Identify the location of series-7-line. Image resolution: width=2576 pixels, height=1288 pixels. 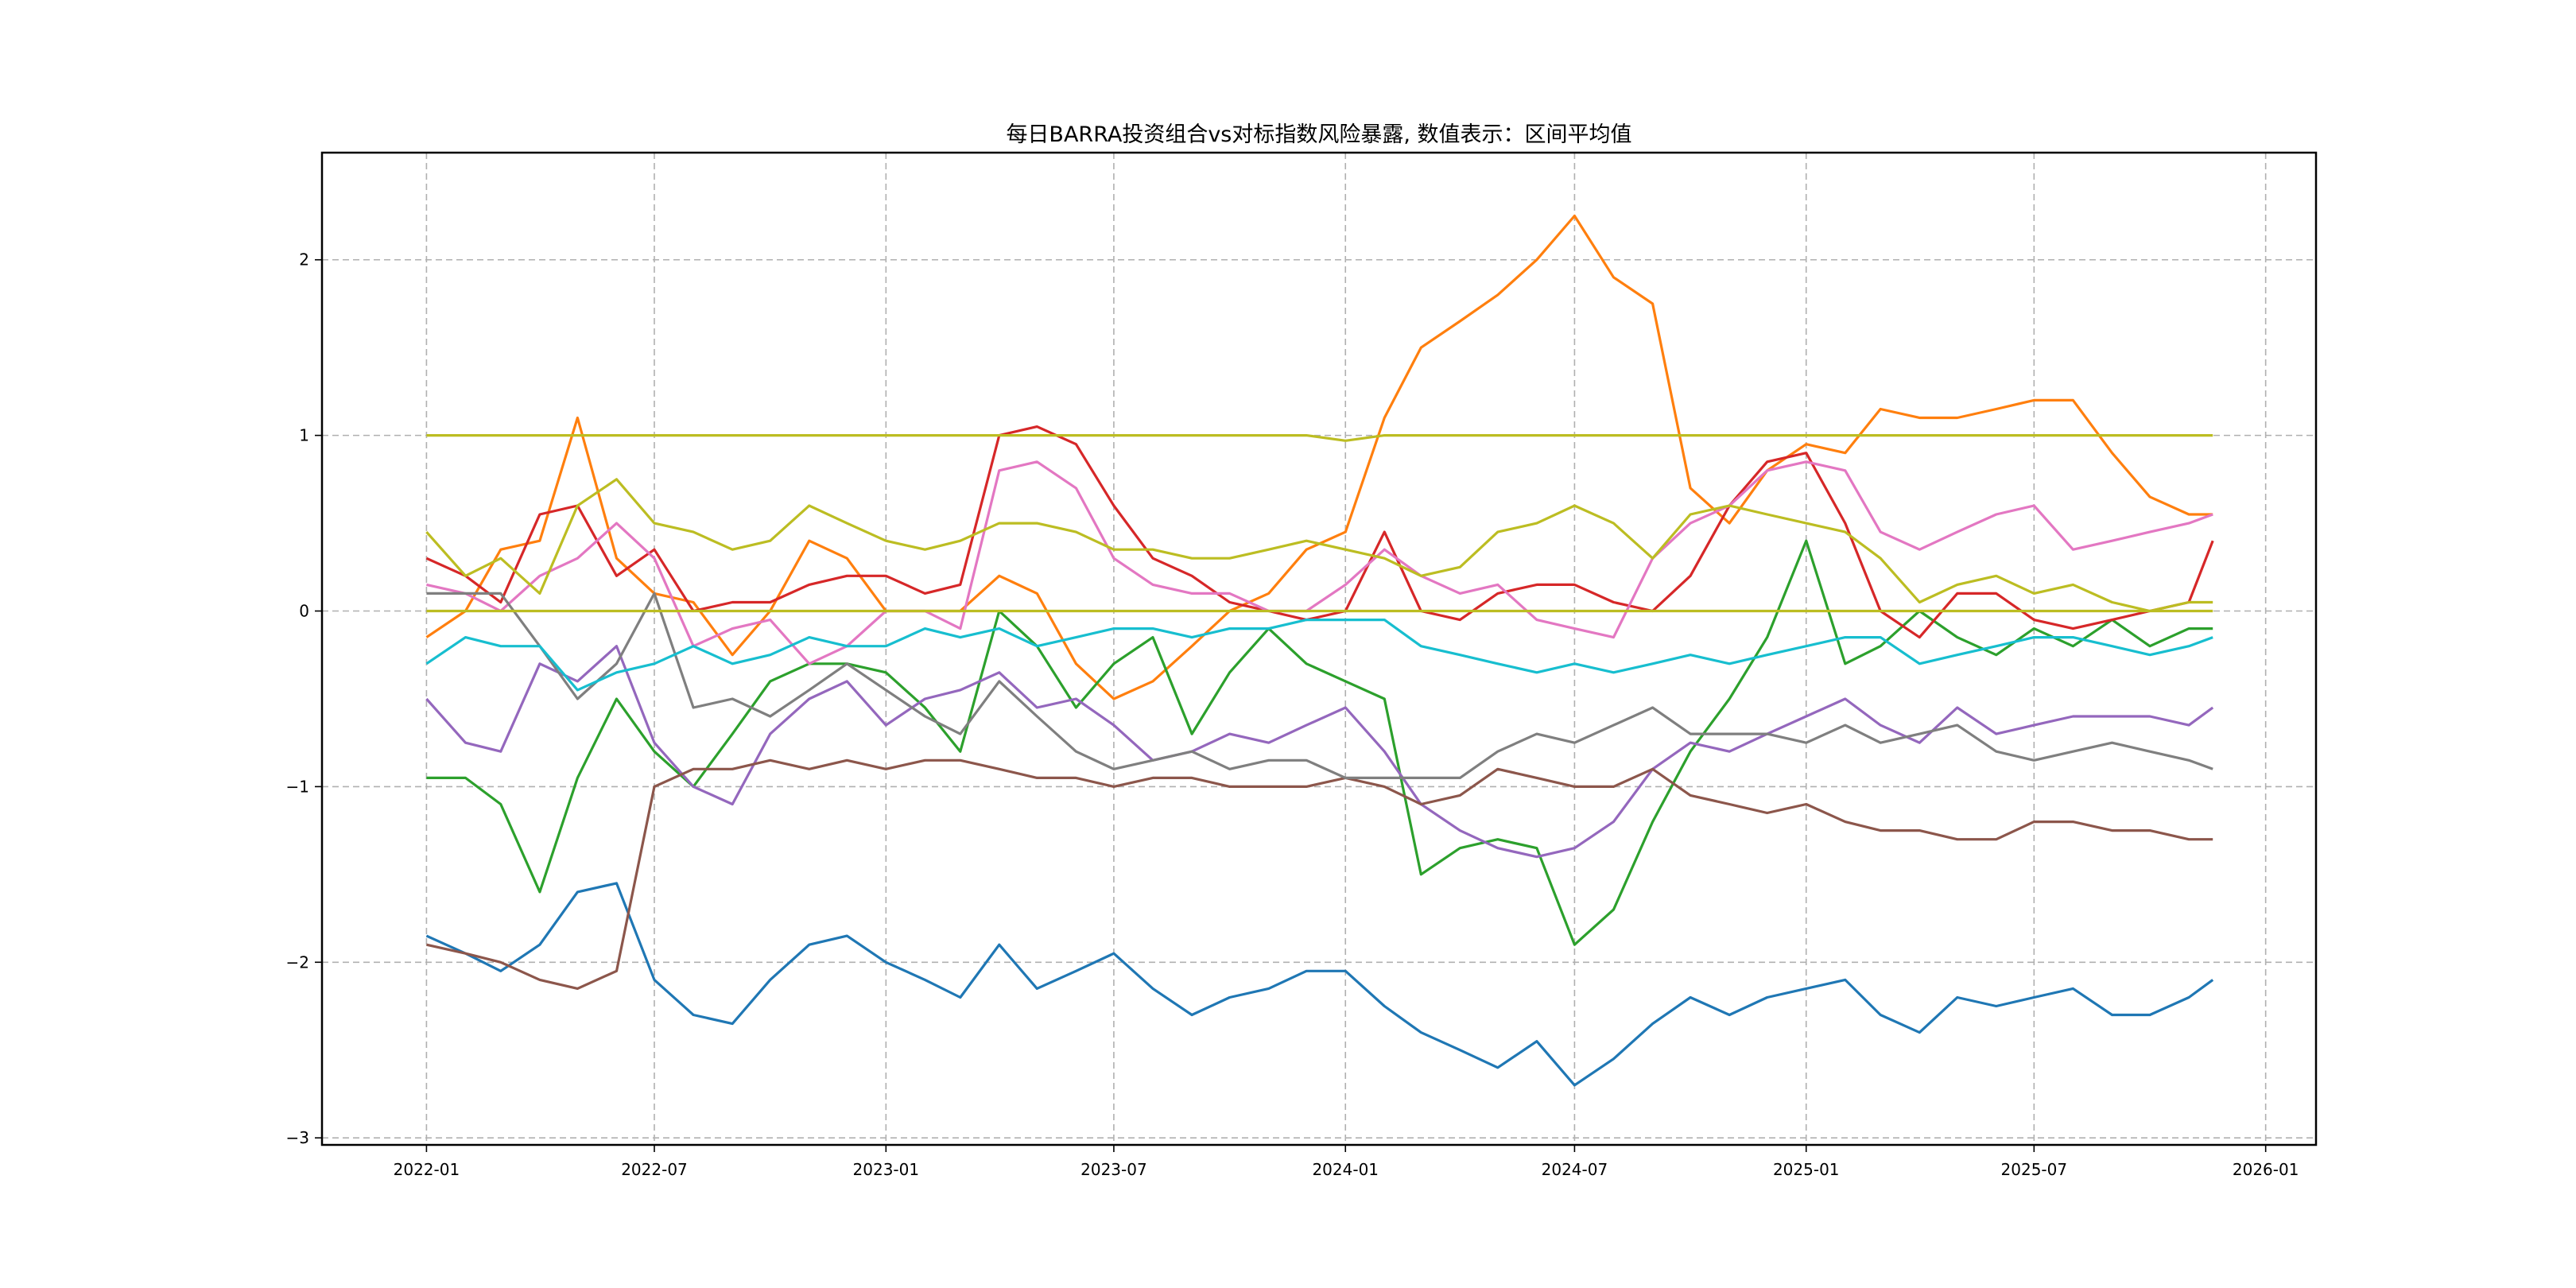
(1320, 563).